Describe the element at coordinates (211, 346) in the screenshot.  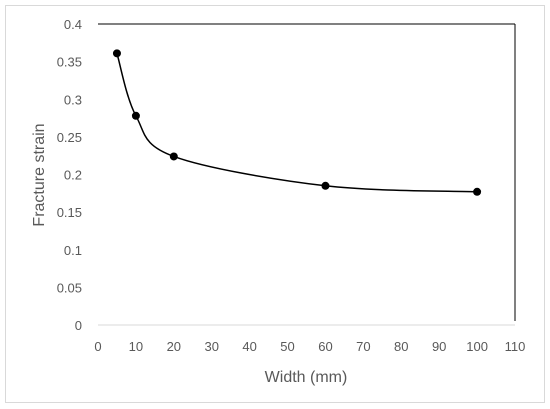
I see `x-tick-label: 30` at that location.